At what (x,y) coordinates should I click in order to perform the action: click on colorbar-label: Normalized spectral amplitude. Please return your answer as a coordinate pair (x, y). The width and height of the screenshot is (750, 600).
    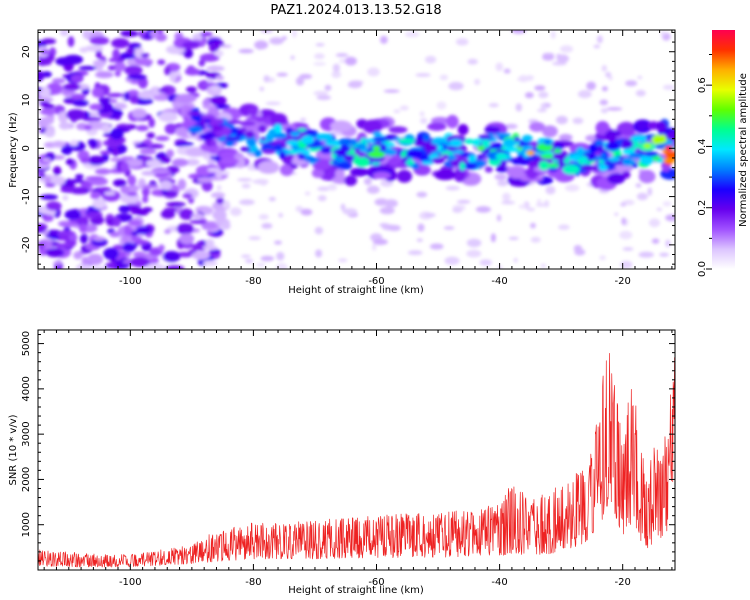
    Looking at the image, I should click on (743, 150).